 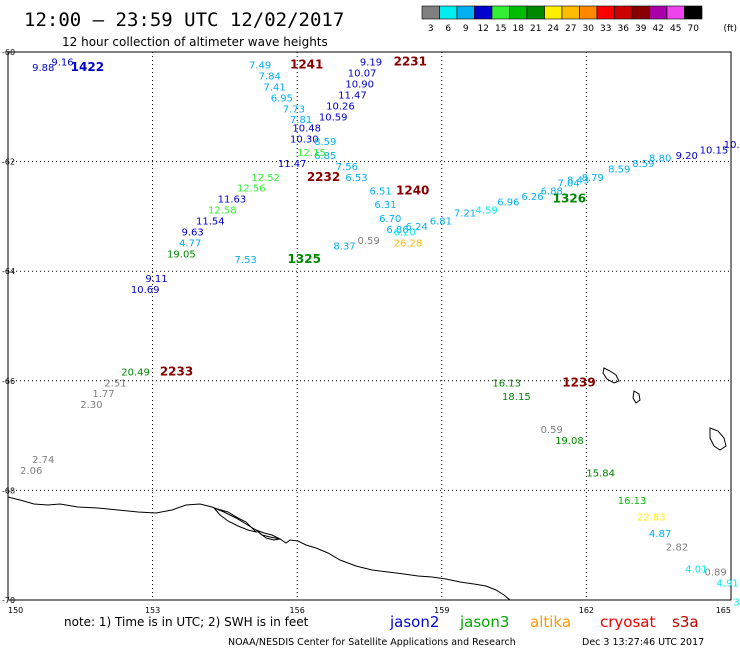 What do you see at coordinates (408, 244) in the screenshot?
I see `wave-height-label: 26.28` at bounding box center [408, 244].